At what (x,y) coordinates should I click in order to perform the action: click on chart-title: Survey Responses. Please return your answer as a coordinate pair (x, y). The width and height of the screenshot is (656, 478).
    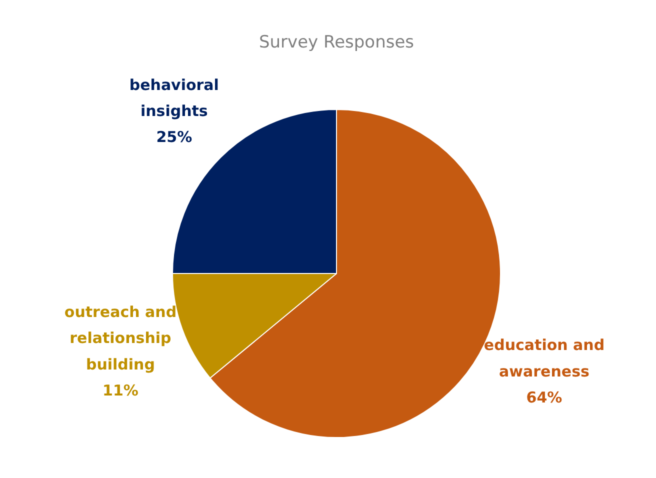
    Looking at the image, I should click on (336, 42).